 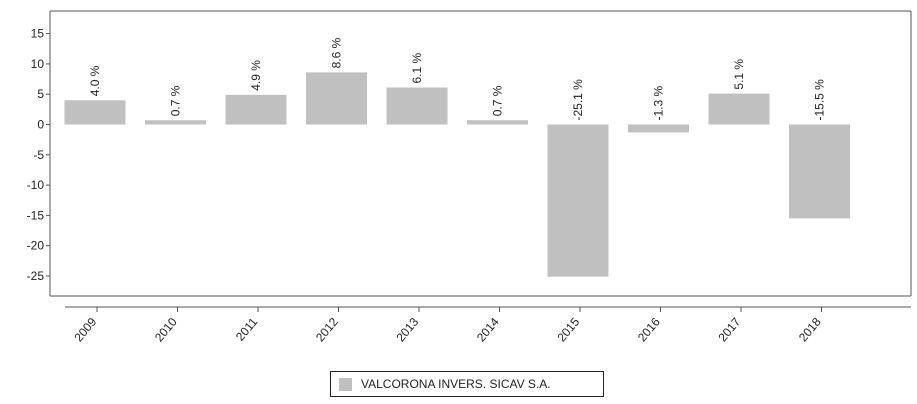 I want to click on data-label: 8.6 %, so click(x=337, y=52).